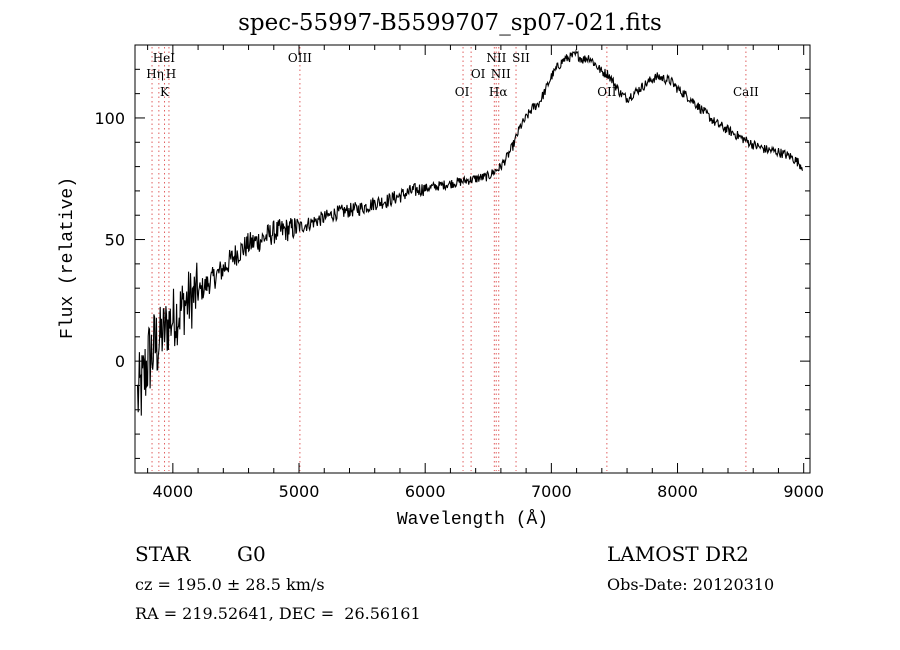  Describe the element at coordinates (115, 240) in the screenshot. I see `y-tick-label: 50` at that location.